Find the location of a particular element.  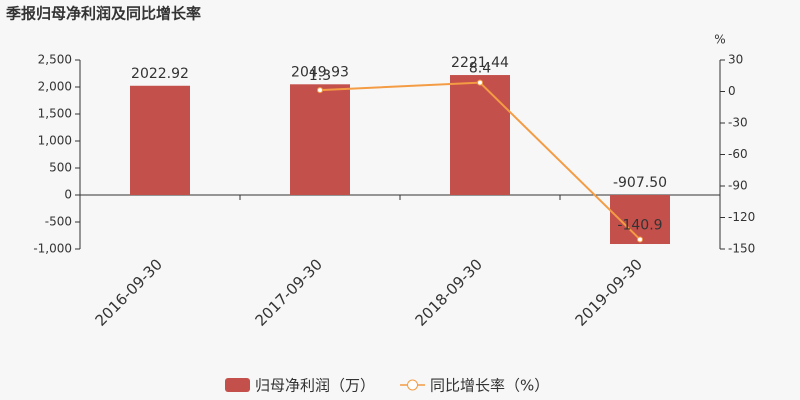

y-tick-label: -1,000 is located at coordinates (52, 249).